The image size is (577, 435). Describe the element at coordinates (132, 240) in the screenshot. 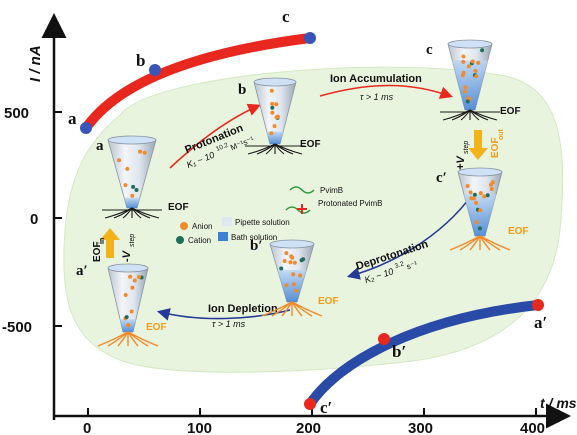

I see `minus-v-step-sub: step` at that location.